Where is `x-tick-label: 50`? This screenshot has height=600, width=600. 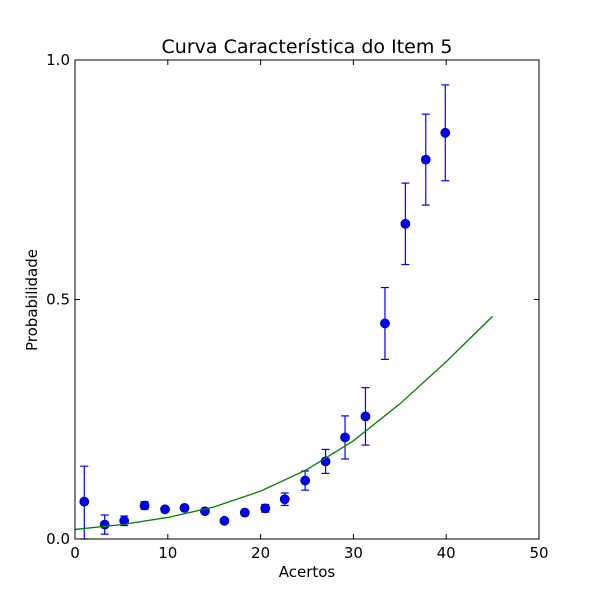 x-tick-label: 50 is located at coordinates (538, 553).